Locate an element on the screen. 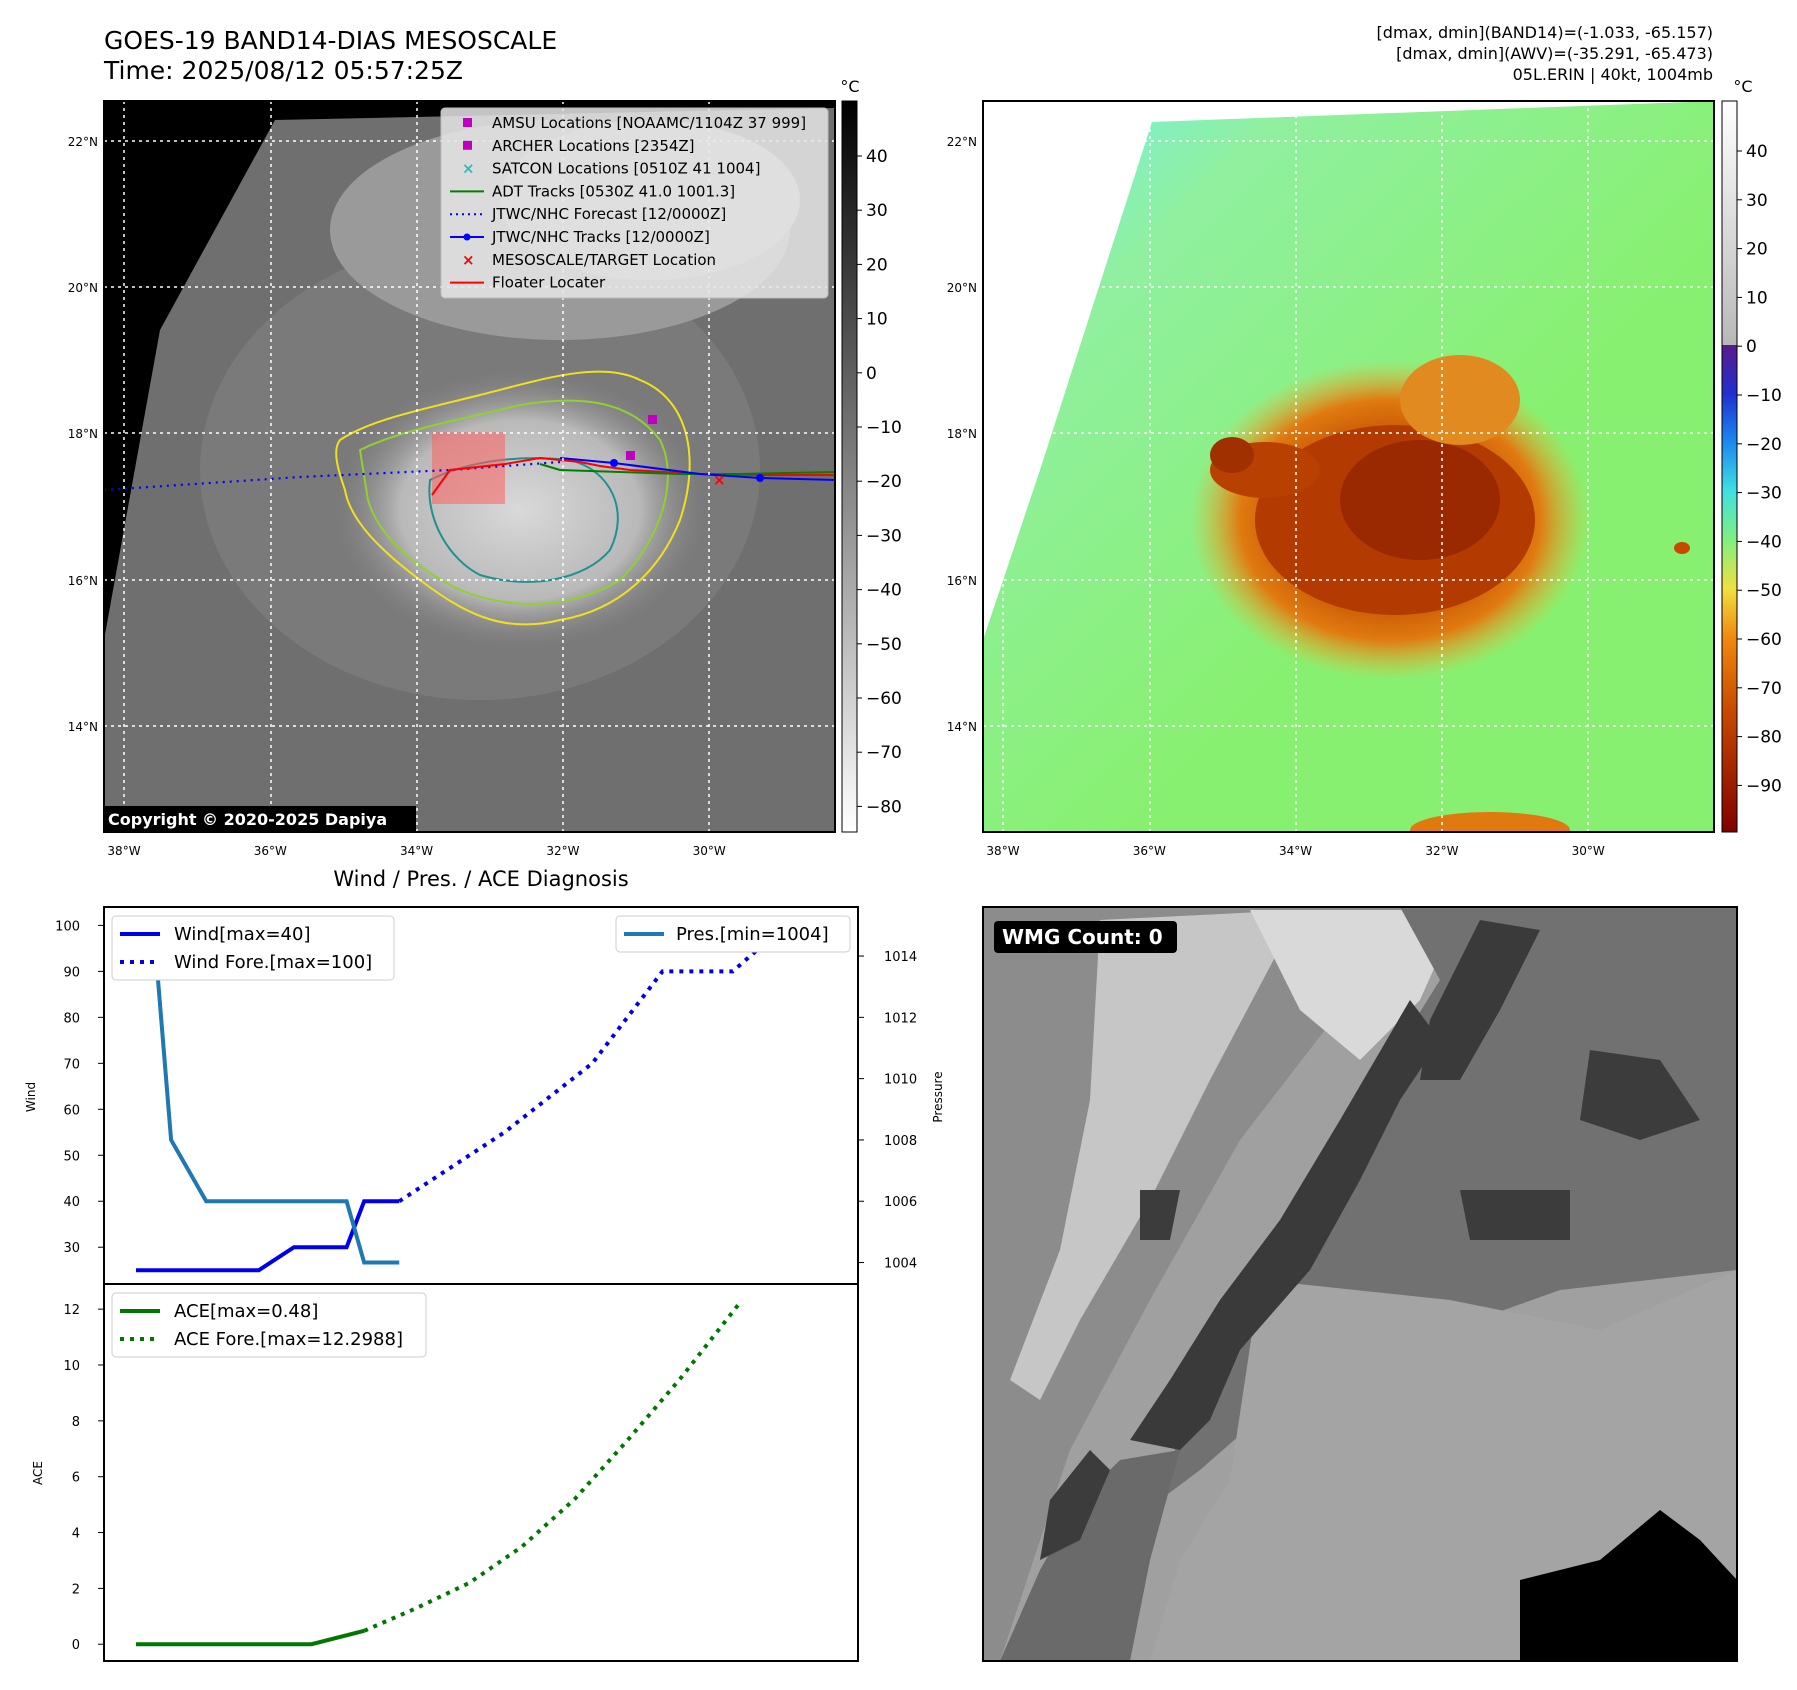  lon-tick-label: 30°W is located at coordinates (1588, 851).